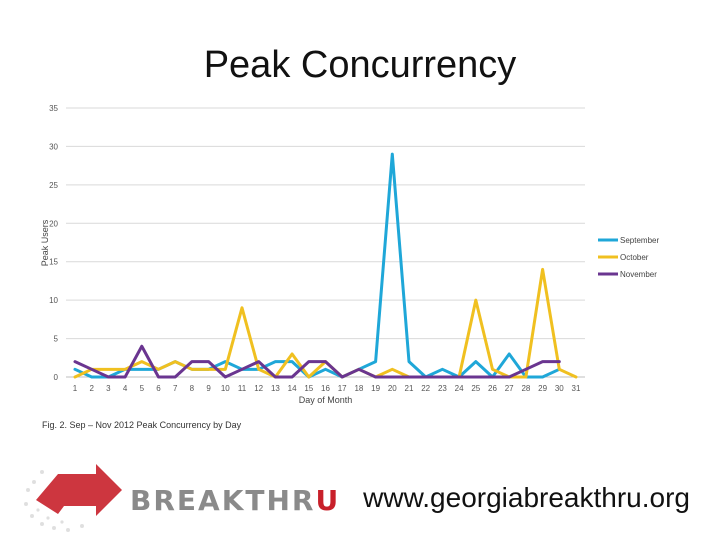 The image size is (720, 540). What do you see at coordinates (638, 274) in the screenshot?
I see `legend-label: November` at bounding box center [638, 274].